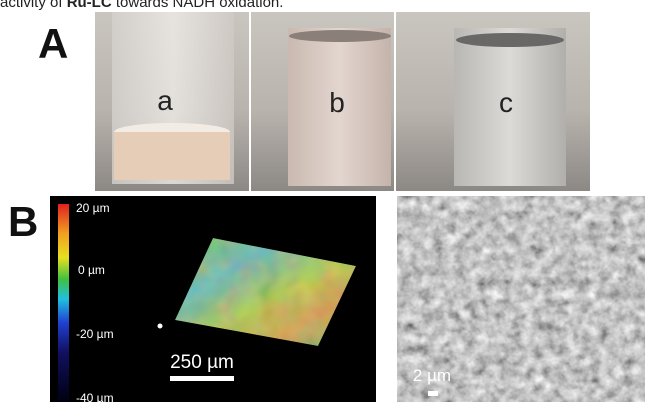 The image size is (649, 402). What do you see at coordinates (165, 100) in the screenshot?
I see `vial-label: a` at bounding box center [165, 100].